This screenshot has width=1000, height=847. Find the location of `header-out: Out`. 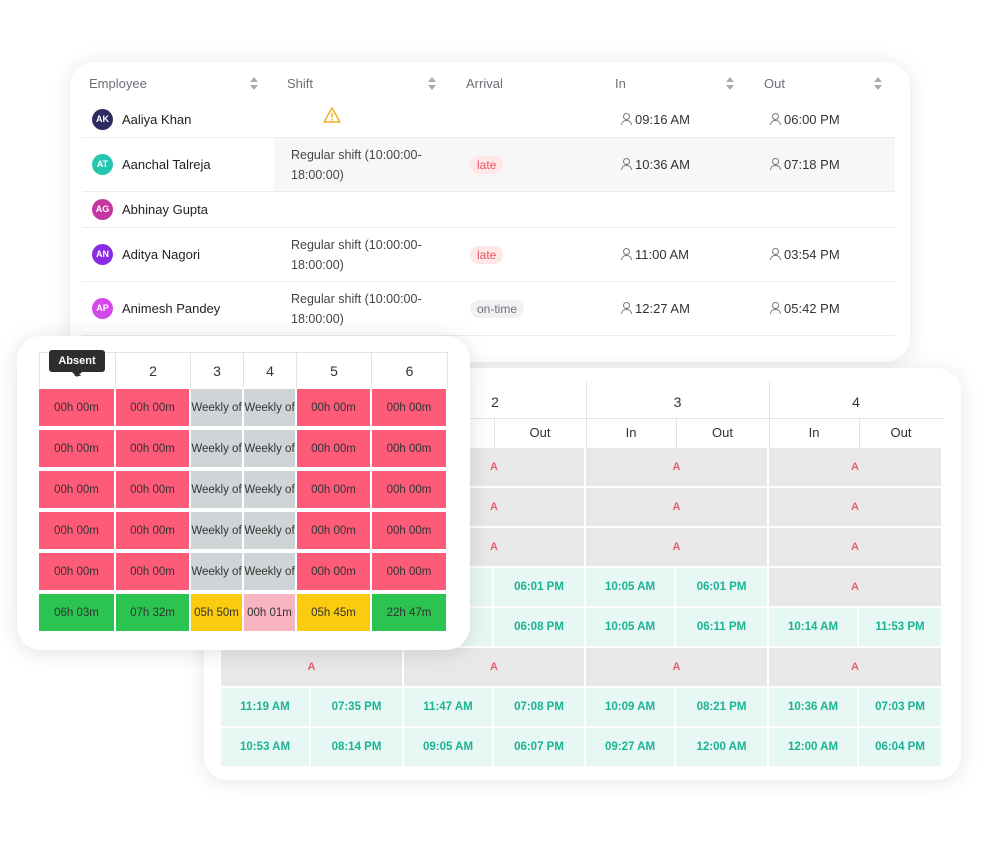

header-out: Out is located at coordinates (774, 83).